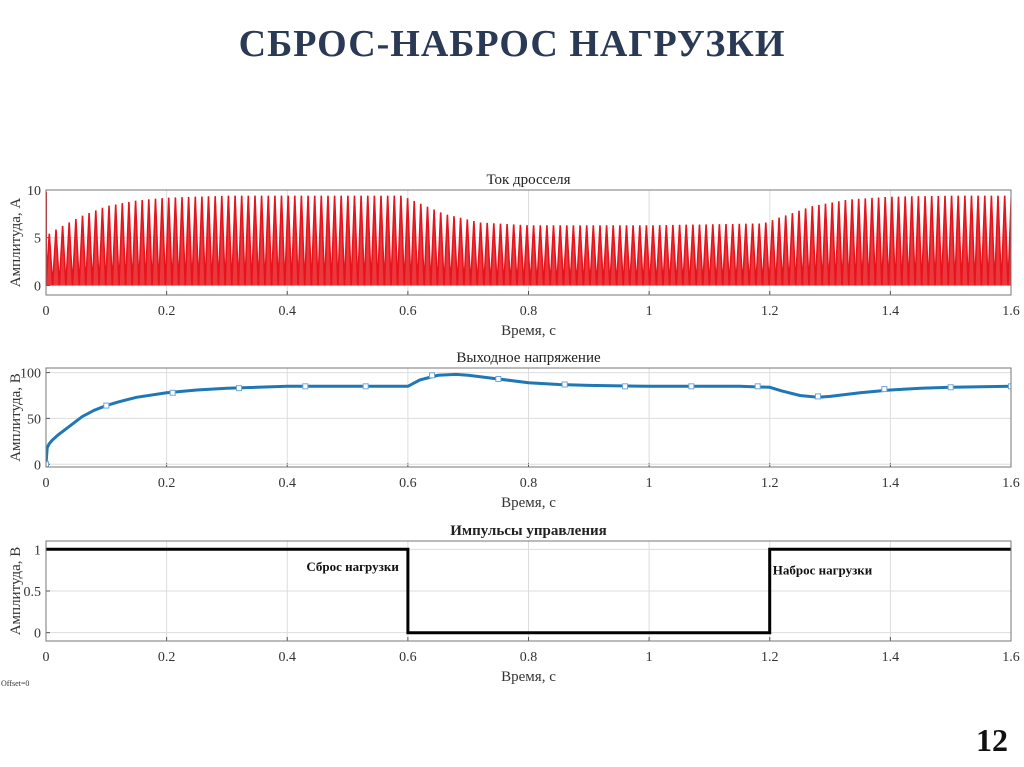 The height and width of the screenshot is (767, 1024). What do you see at coordinates (823, 569) in the screenshot?
I see `chart-annotation: Наброс нагрузки` at bounding box center [823, 569].